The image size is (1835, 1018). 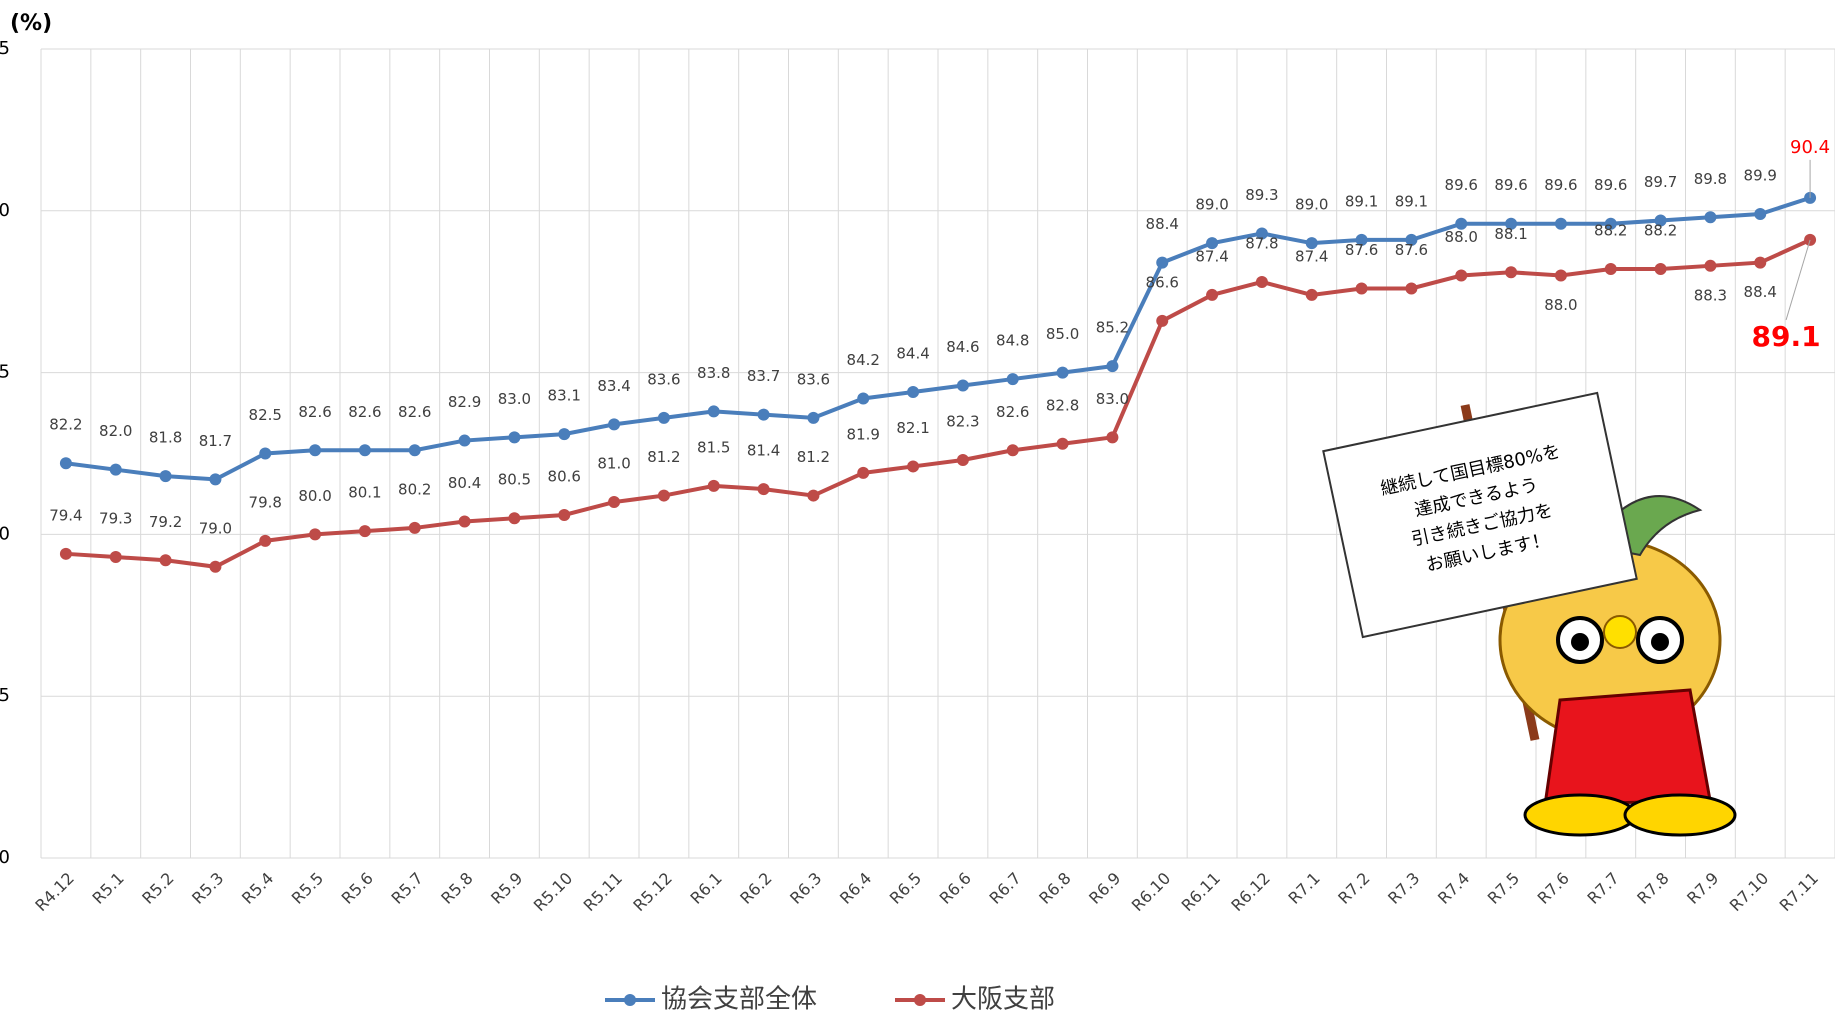 What do you see at coordinates (165, 438) in the screenshot?
I see `data-label: 81.8` at bounding box center [165, 438].